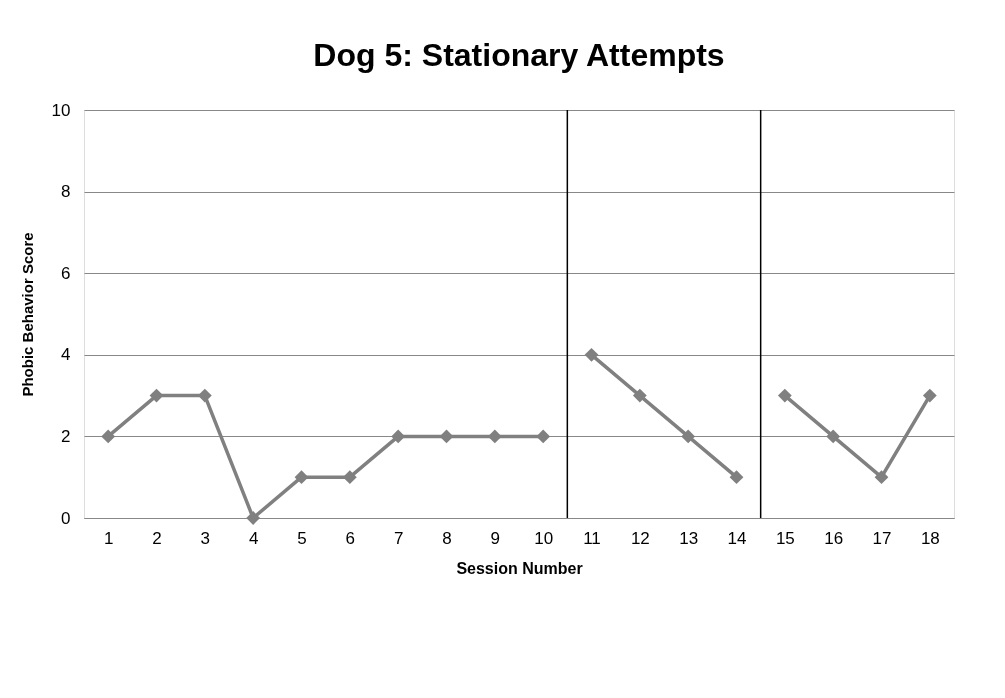  I want to click on x-tick-label: 1, so click(108, 538).